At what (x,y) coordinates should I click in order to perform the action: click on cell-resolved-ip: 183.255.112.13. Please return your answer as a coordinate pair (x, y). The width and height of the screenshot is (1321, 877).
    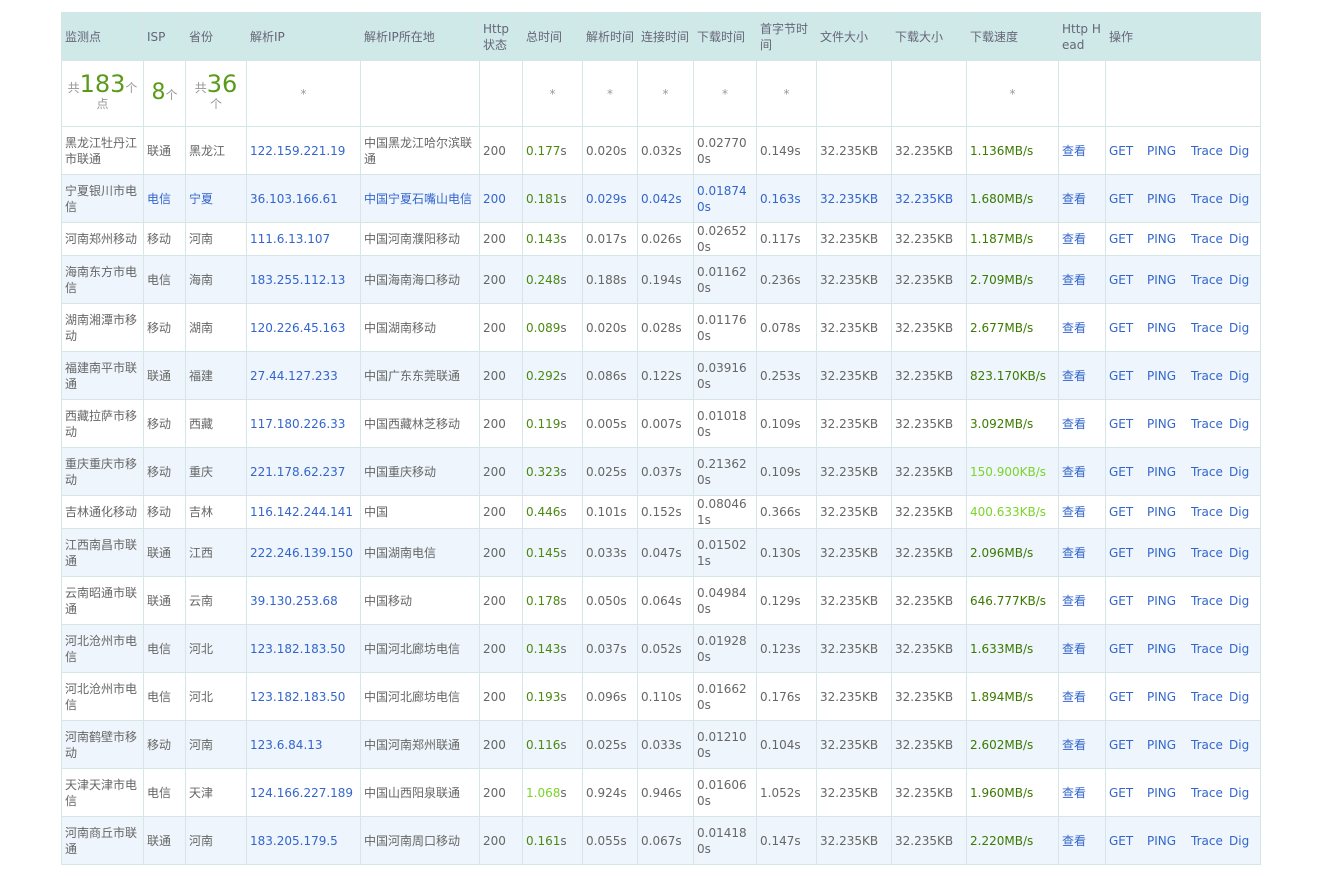
    Looking at the image, I should click on (303, 279).